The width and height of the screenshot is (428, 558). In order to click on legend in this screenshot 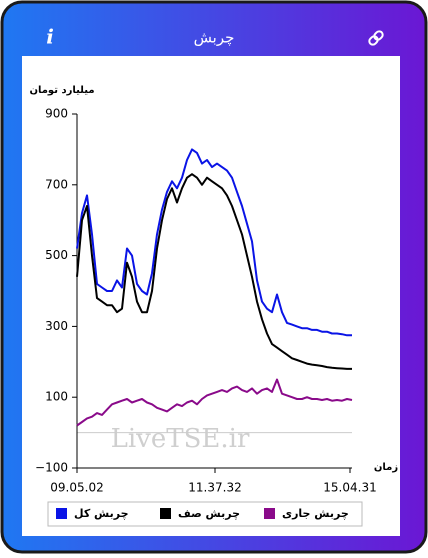, I will do `click(205, 514)`.